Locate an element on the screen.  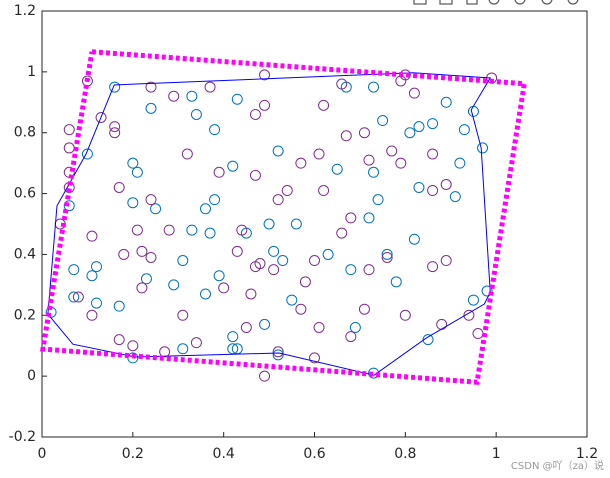
x-tick-label: 1 is located at coordinates (496, 454).